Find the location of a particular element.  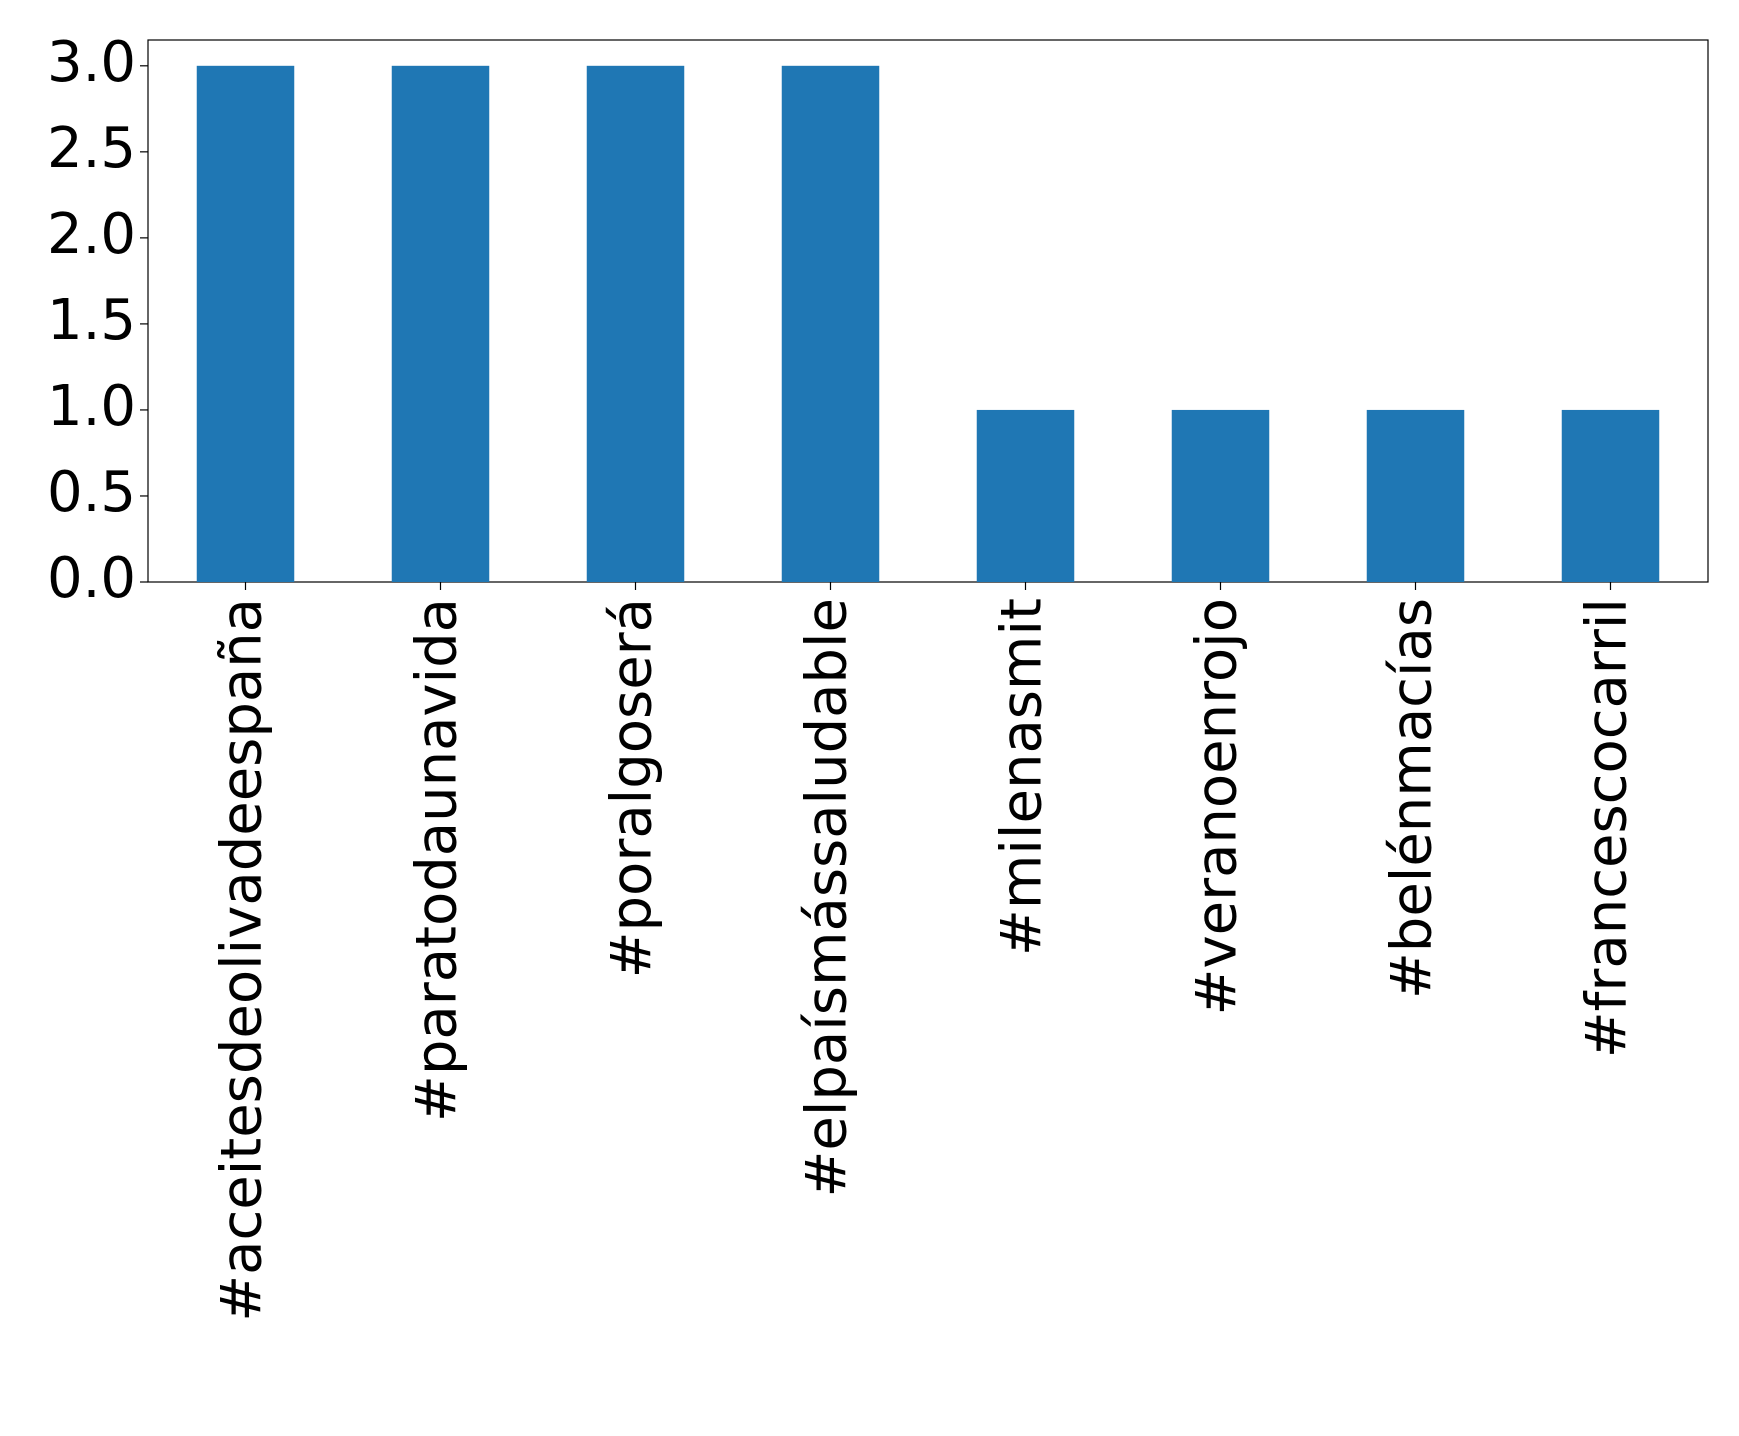

x-tick-label: #francescocarril is located at coordinates (1607, 828).